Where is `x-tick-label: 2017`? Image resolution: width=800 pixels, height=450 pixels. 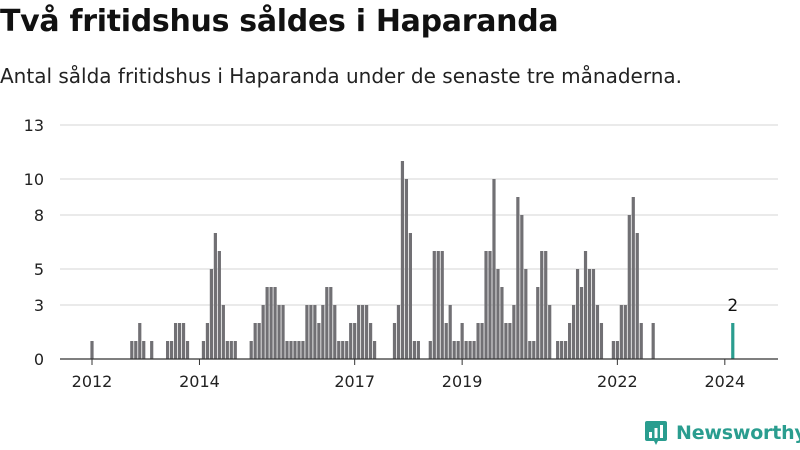 x-tick-label: 2017 is located at coordinates (354, 381).